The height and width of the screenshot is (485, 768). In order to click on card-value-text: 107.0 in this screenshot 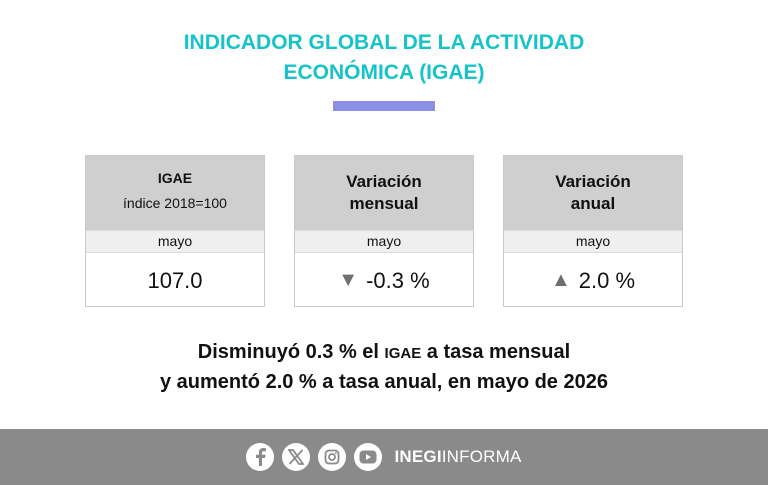, I will do `click(175, 280)`.